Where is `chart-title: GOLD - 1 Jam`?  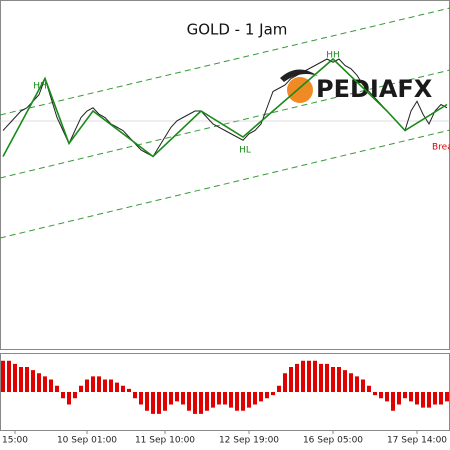 chart-title: GOLD - 1 Jam is located at coordinates (237, 30).